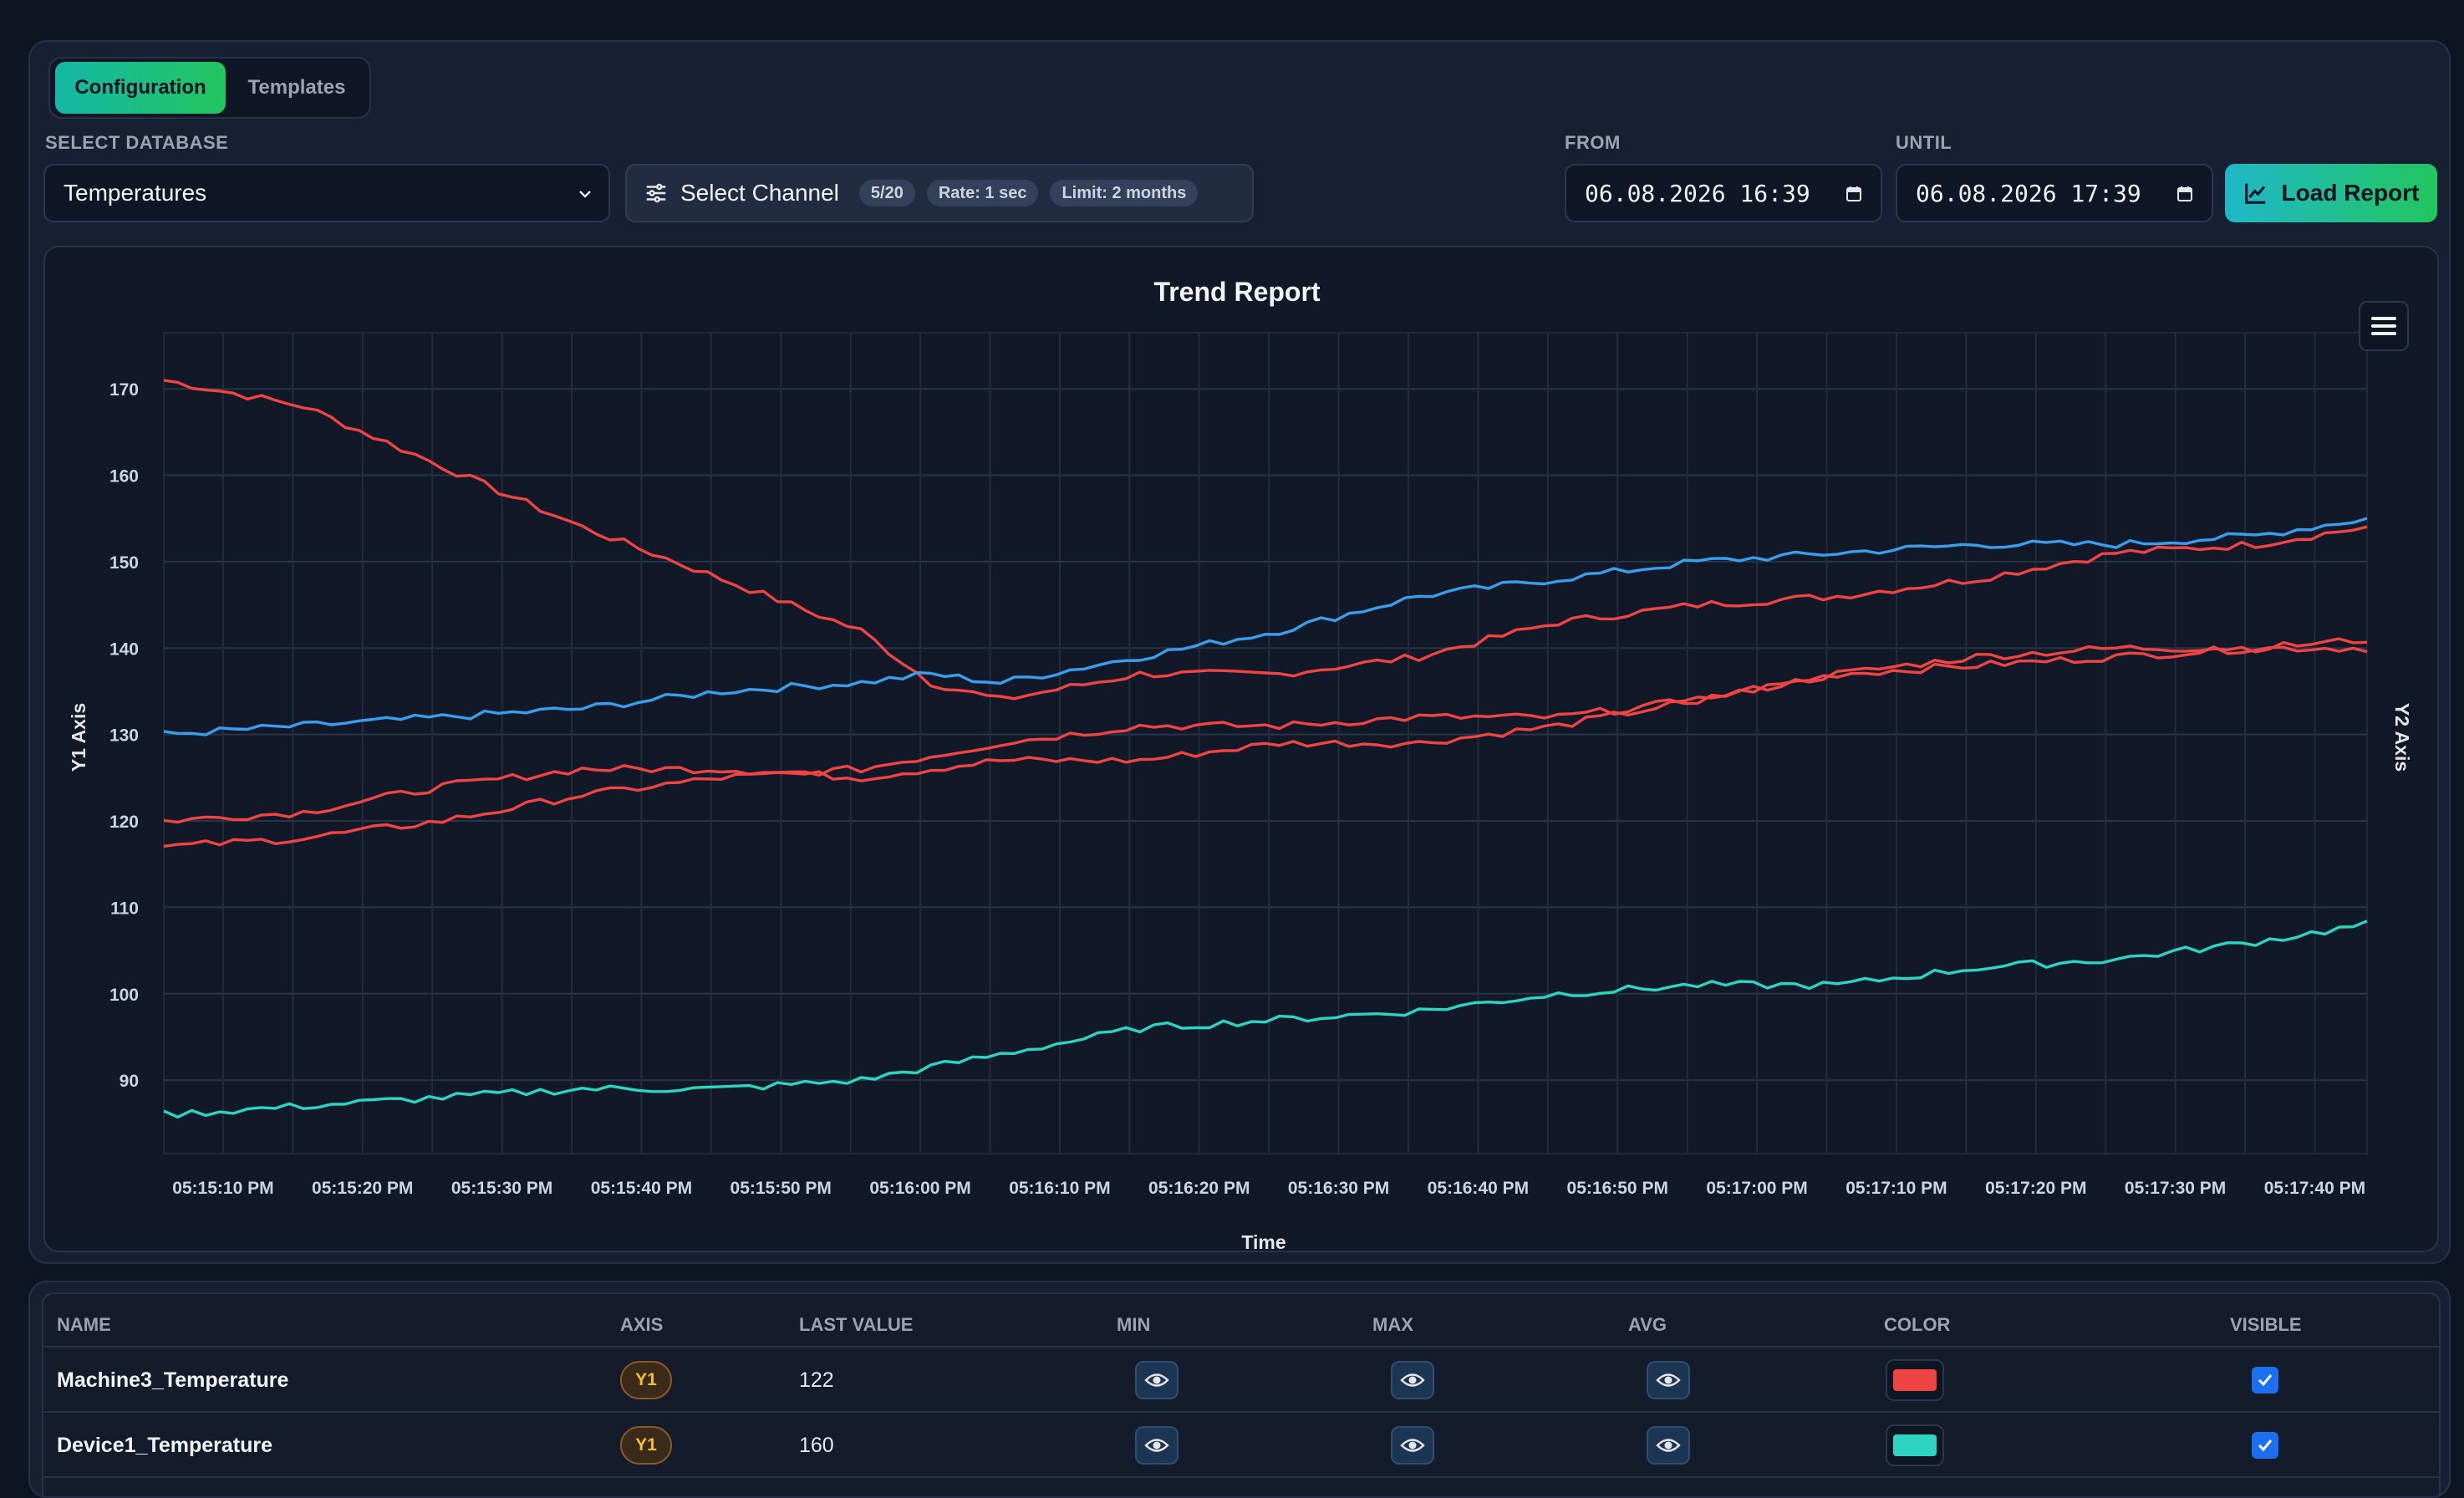  Describe the element at coordinates (124, 995) in the screenshot. I see `y-tick-label: 100` at that location.